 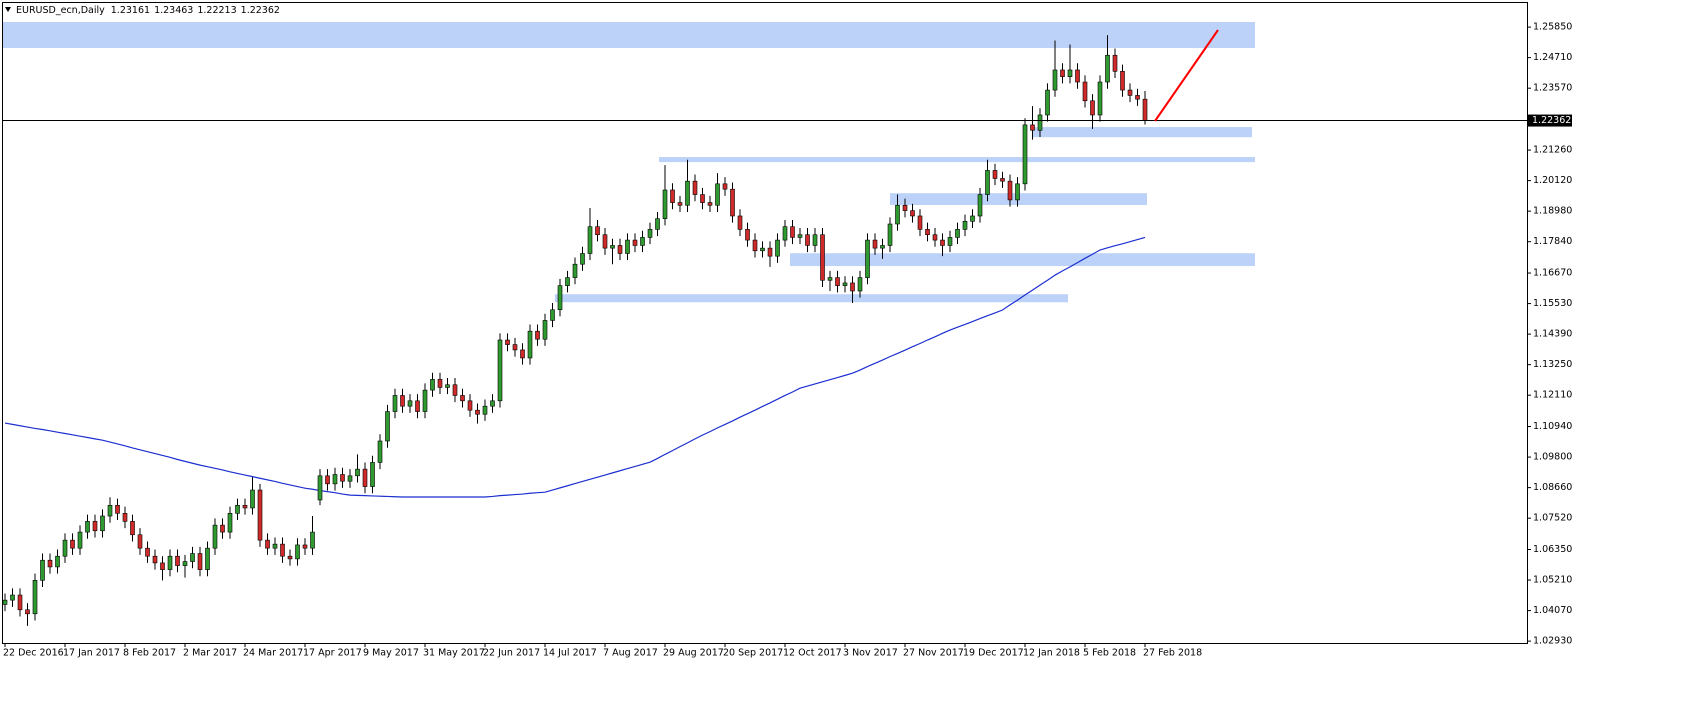 What do you see at coordinates (1552, 57) in the screenshot?
I see `y-tick-label: 1.24710` at bounding box center [1552, 57].